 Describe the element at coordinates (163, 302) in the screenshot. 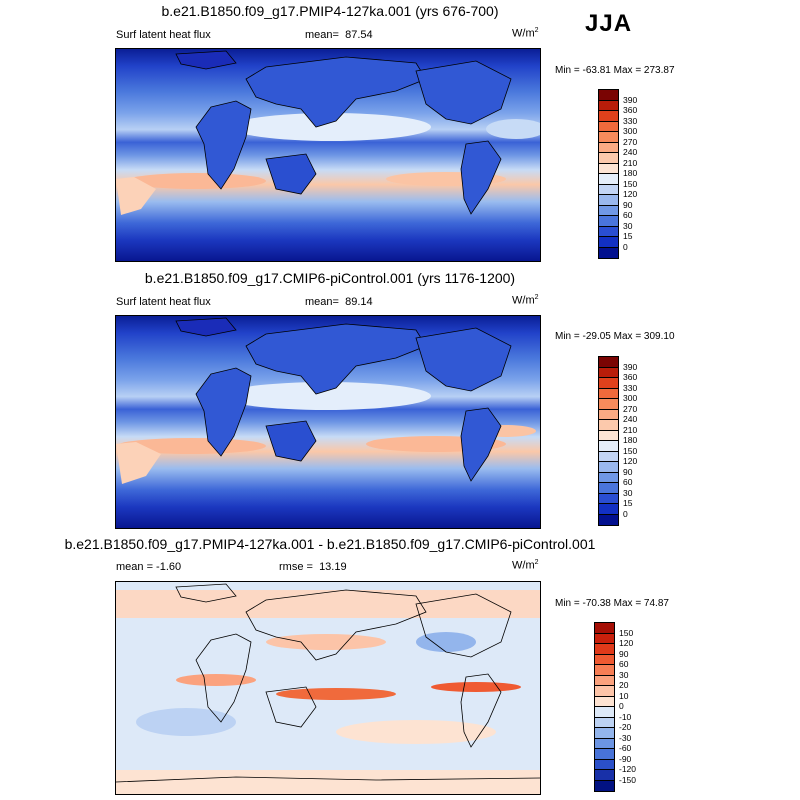

I see `panel2-variable-label: Surf latent heat flux` at that location.